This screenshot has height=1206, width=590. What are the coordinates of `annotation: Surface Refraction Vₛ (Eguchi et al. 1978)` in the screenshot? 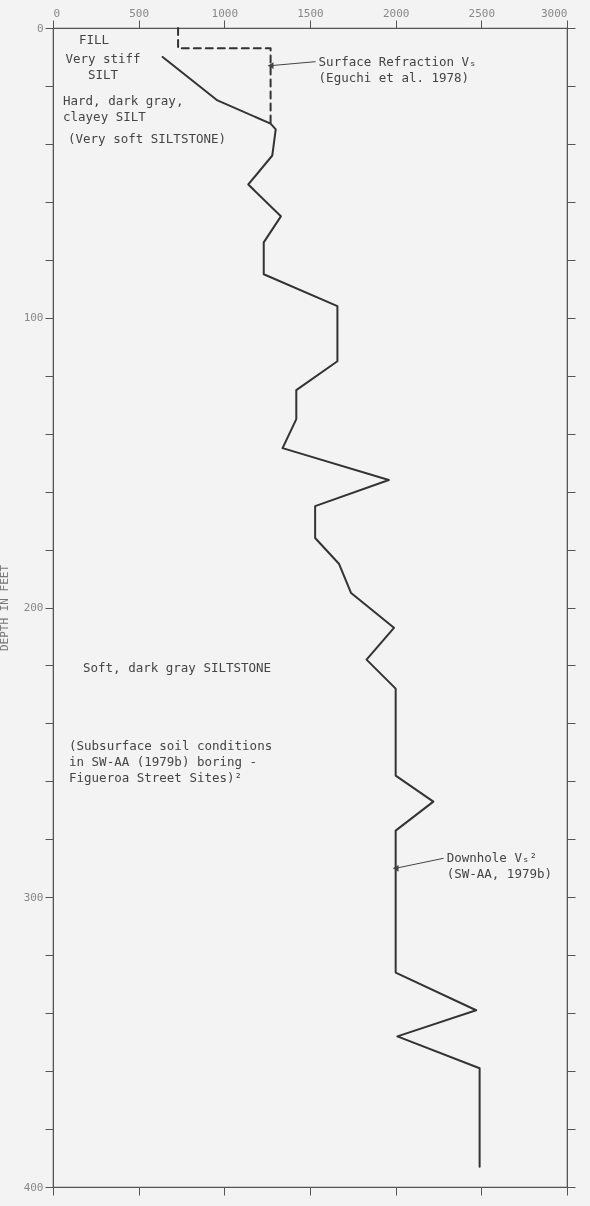 It's located at (397, 69).